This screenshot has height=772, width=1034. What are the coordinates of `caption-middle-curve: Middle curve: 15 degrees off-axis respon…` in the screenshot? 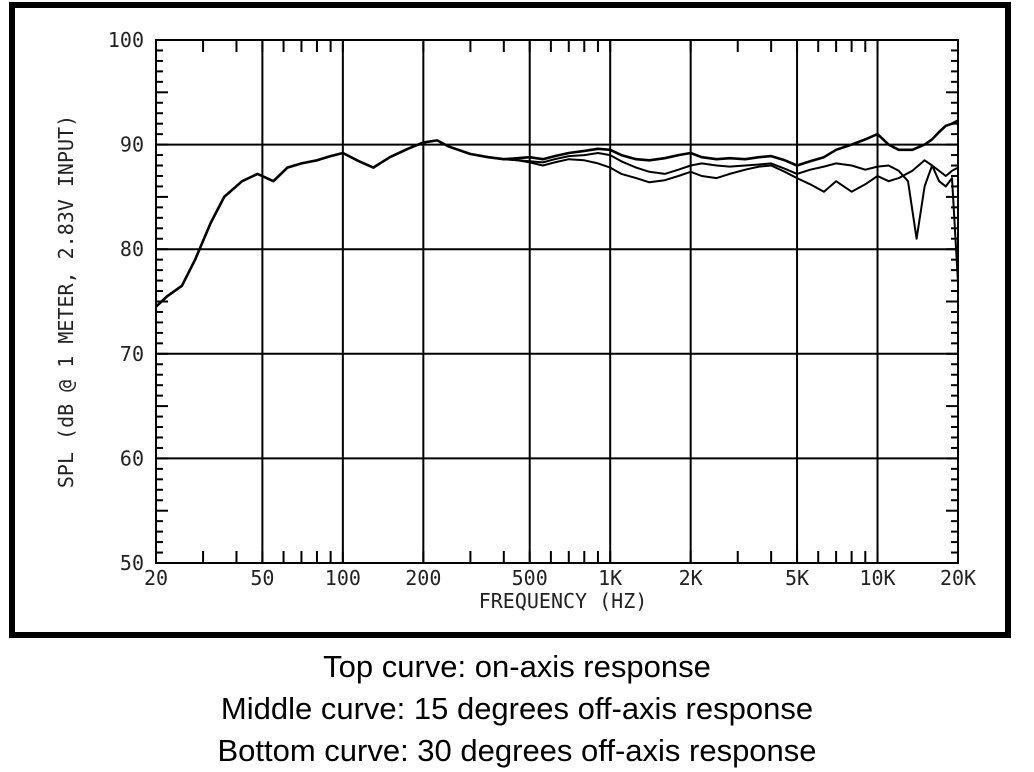 It's located at (517, 708).